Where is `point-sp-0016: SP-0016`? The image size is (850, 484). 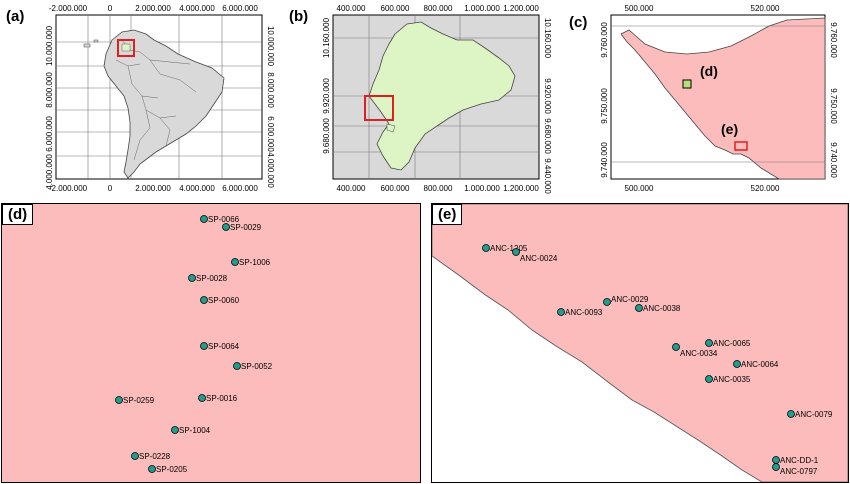
point-sp-0016: SP-0016 is located at coordinates (218, 398).